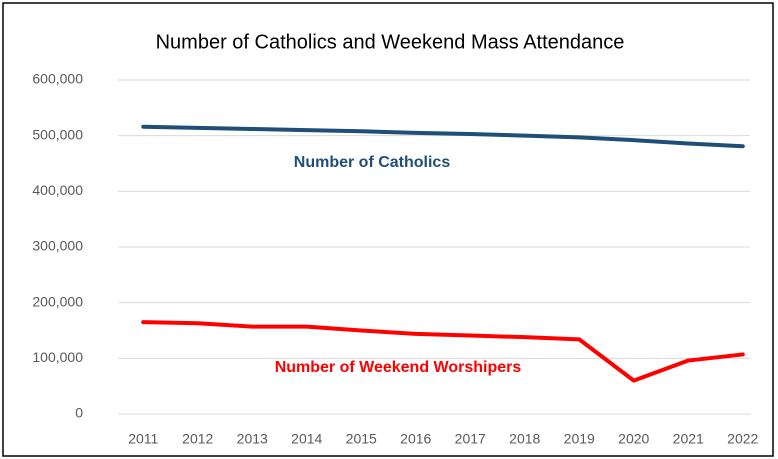 The width and height of the screenshot is (778, 459). I want to click on x-tick-label: 2022, so click(742, 439).